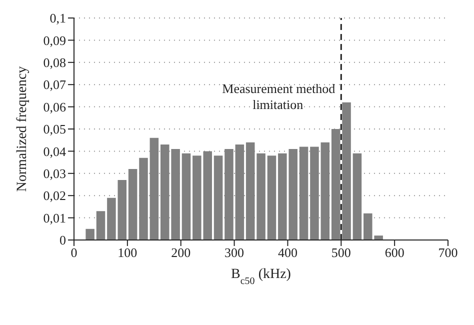 The width and height of the screenshot is (474, 325). What do you see at coordinates (54, 196) in the screenshot?
I see `y-tick-label: 0,02` at bounding box center [54, 196].